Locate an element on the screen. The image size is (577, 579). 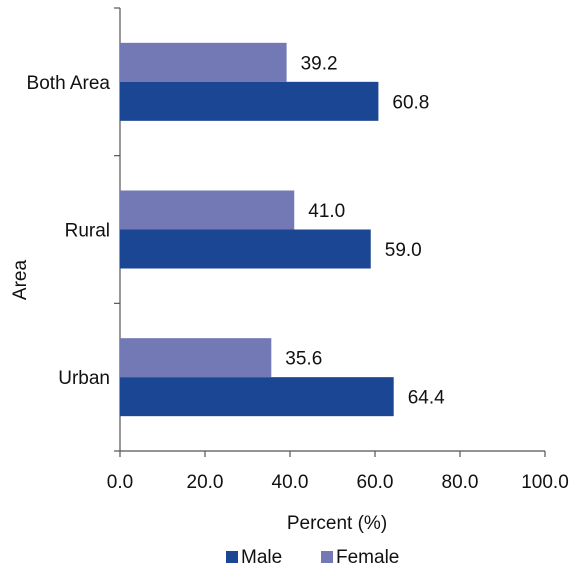
y-axis-title: Area is located at coordinates (20, 280).